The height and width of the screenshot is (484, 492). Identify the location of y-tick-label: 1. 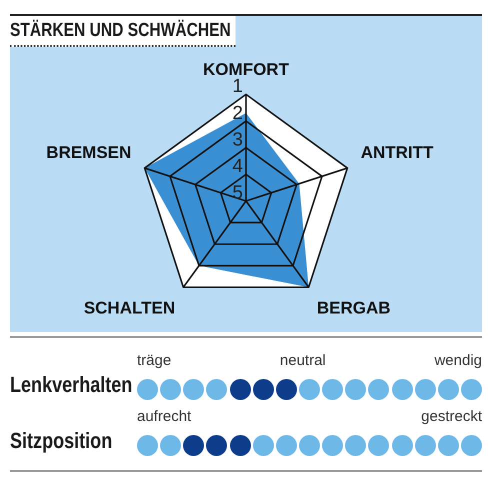
(237, 87).